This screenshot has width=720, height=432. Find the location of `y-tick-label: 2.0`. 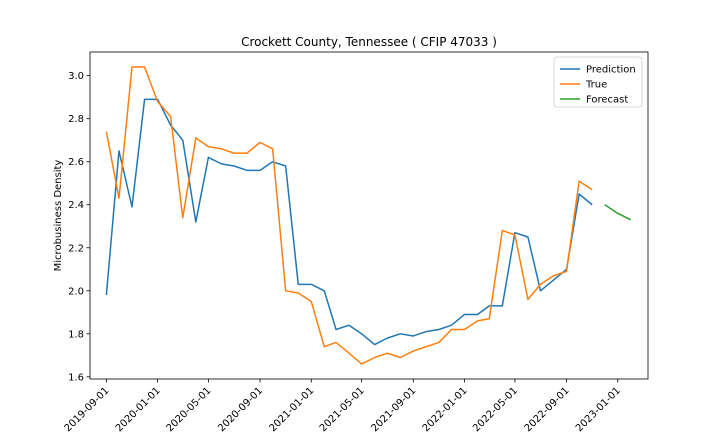

y-tick-label: 2.0 is located at coordinates (76, 291).